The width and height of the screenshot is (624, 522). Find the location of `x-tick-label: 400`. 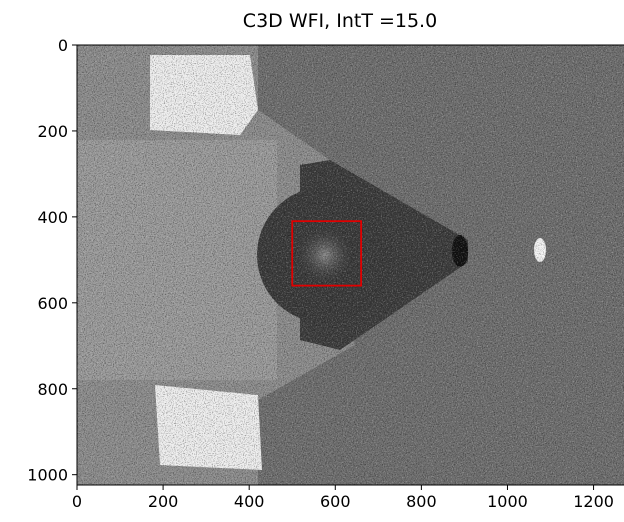

x-tick-label: 400 is located at coordinates (249, 501).